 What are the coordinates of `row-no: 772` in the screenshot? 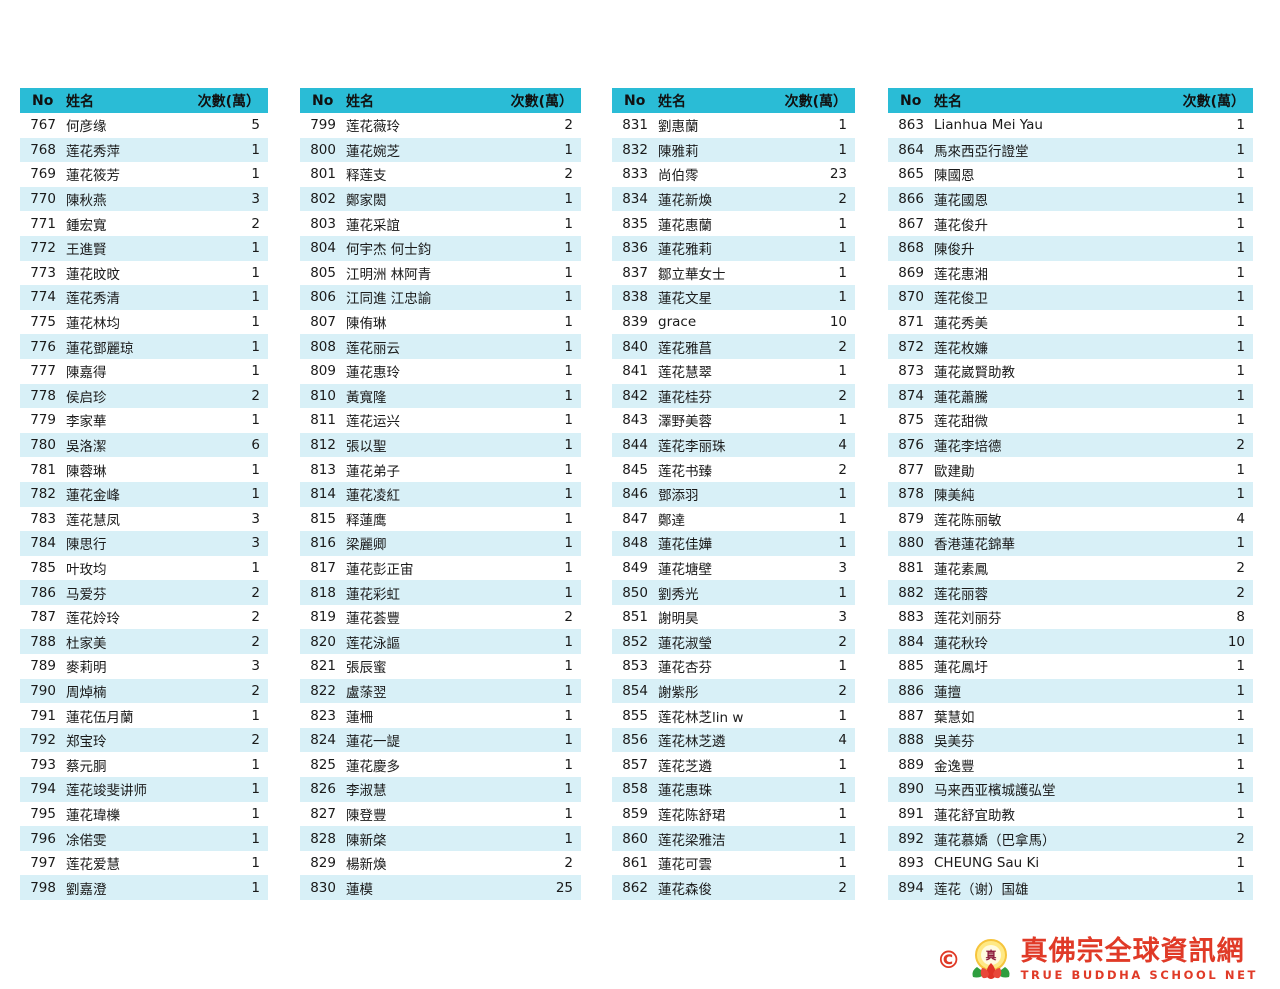 It's located at (43, 248).